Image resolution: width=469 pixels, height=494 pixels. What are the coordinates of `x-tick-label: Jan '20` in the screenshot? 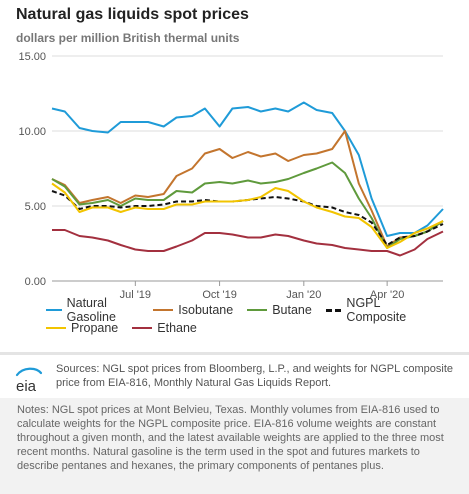 It's located at (303, 294).